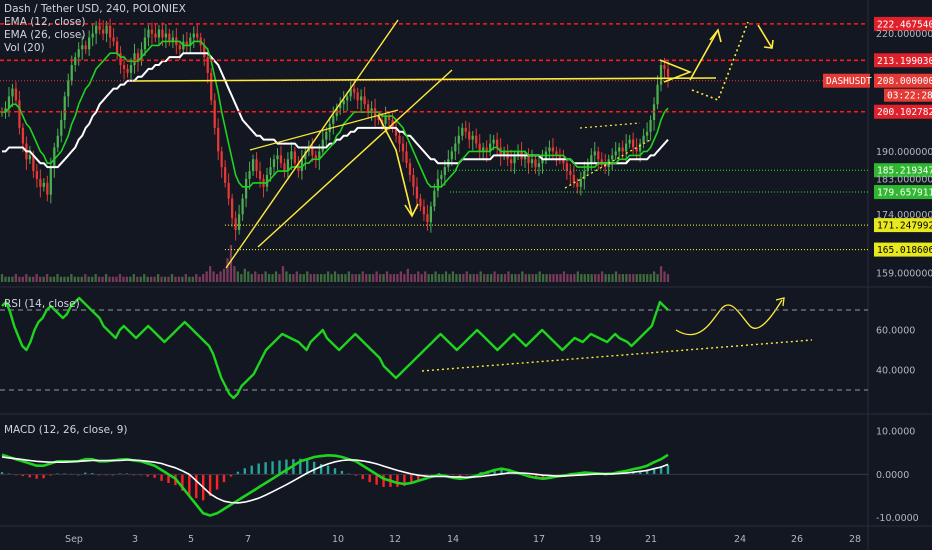 The height and width of the screenshot is (550, 932). What do you see at coordinates (855, 539) in the screenshot?
I see `time-axis-label: 28` at bounding box center [855, 539].